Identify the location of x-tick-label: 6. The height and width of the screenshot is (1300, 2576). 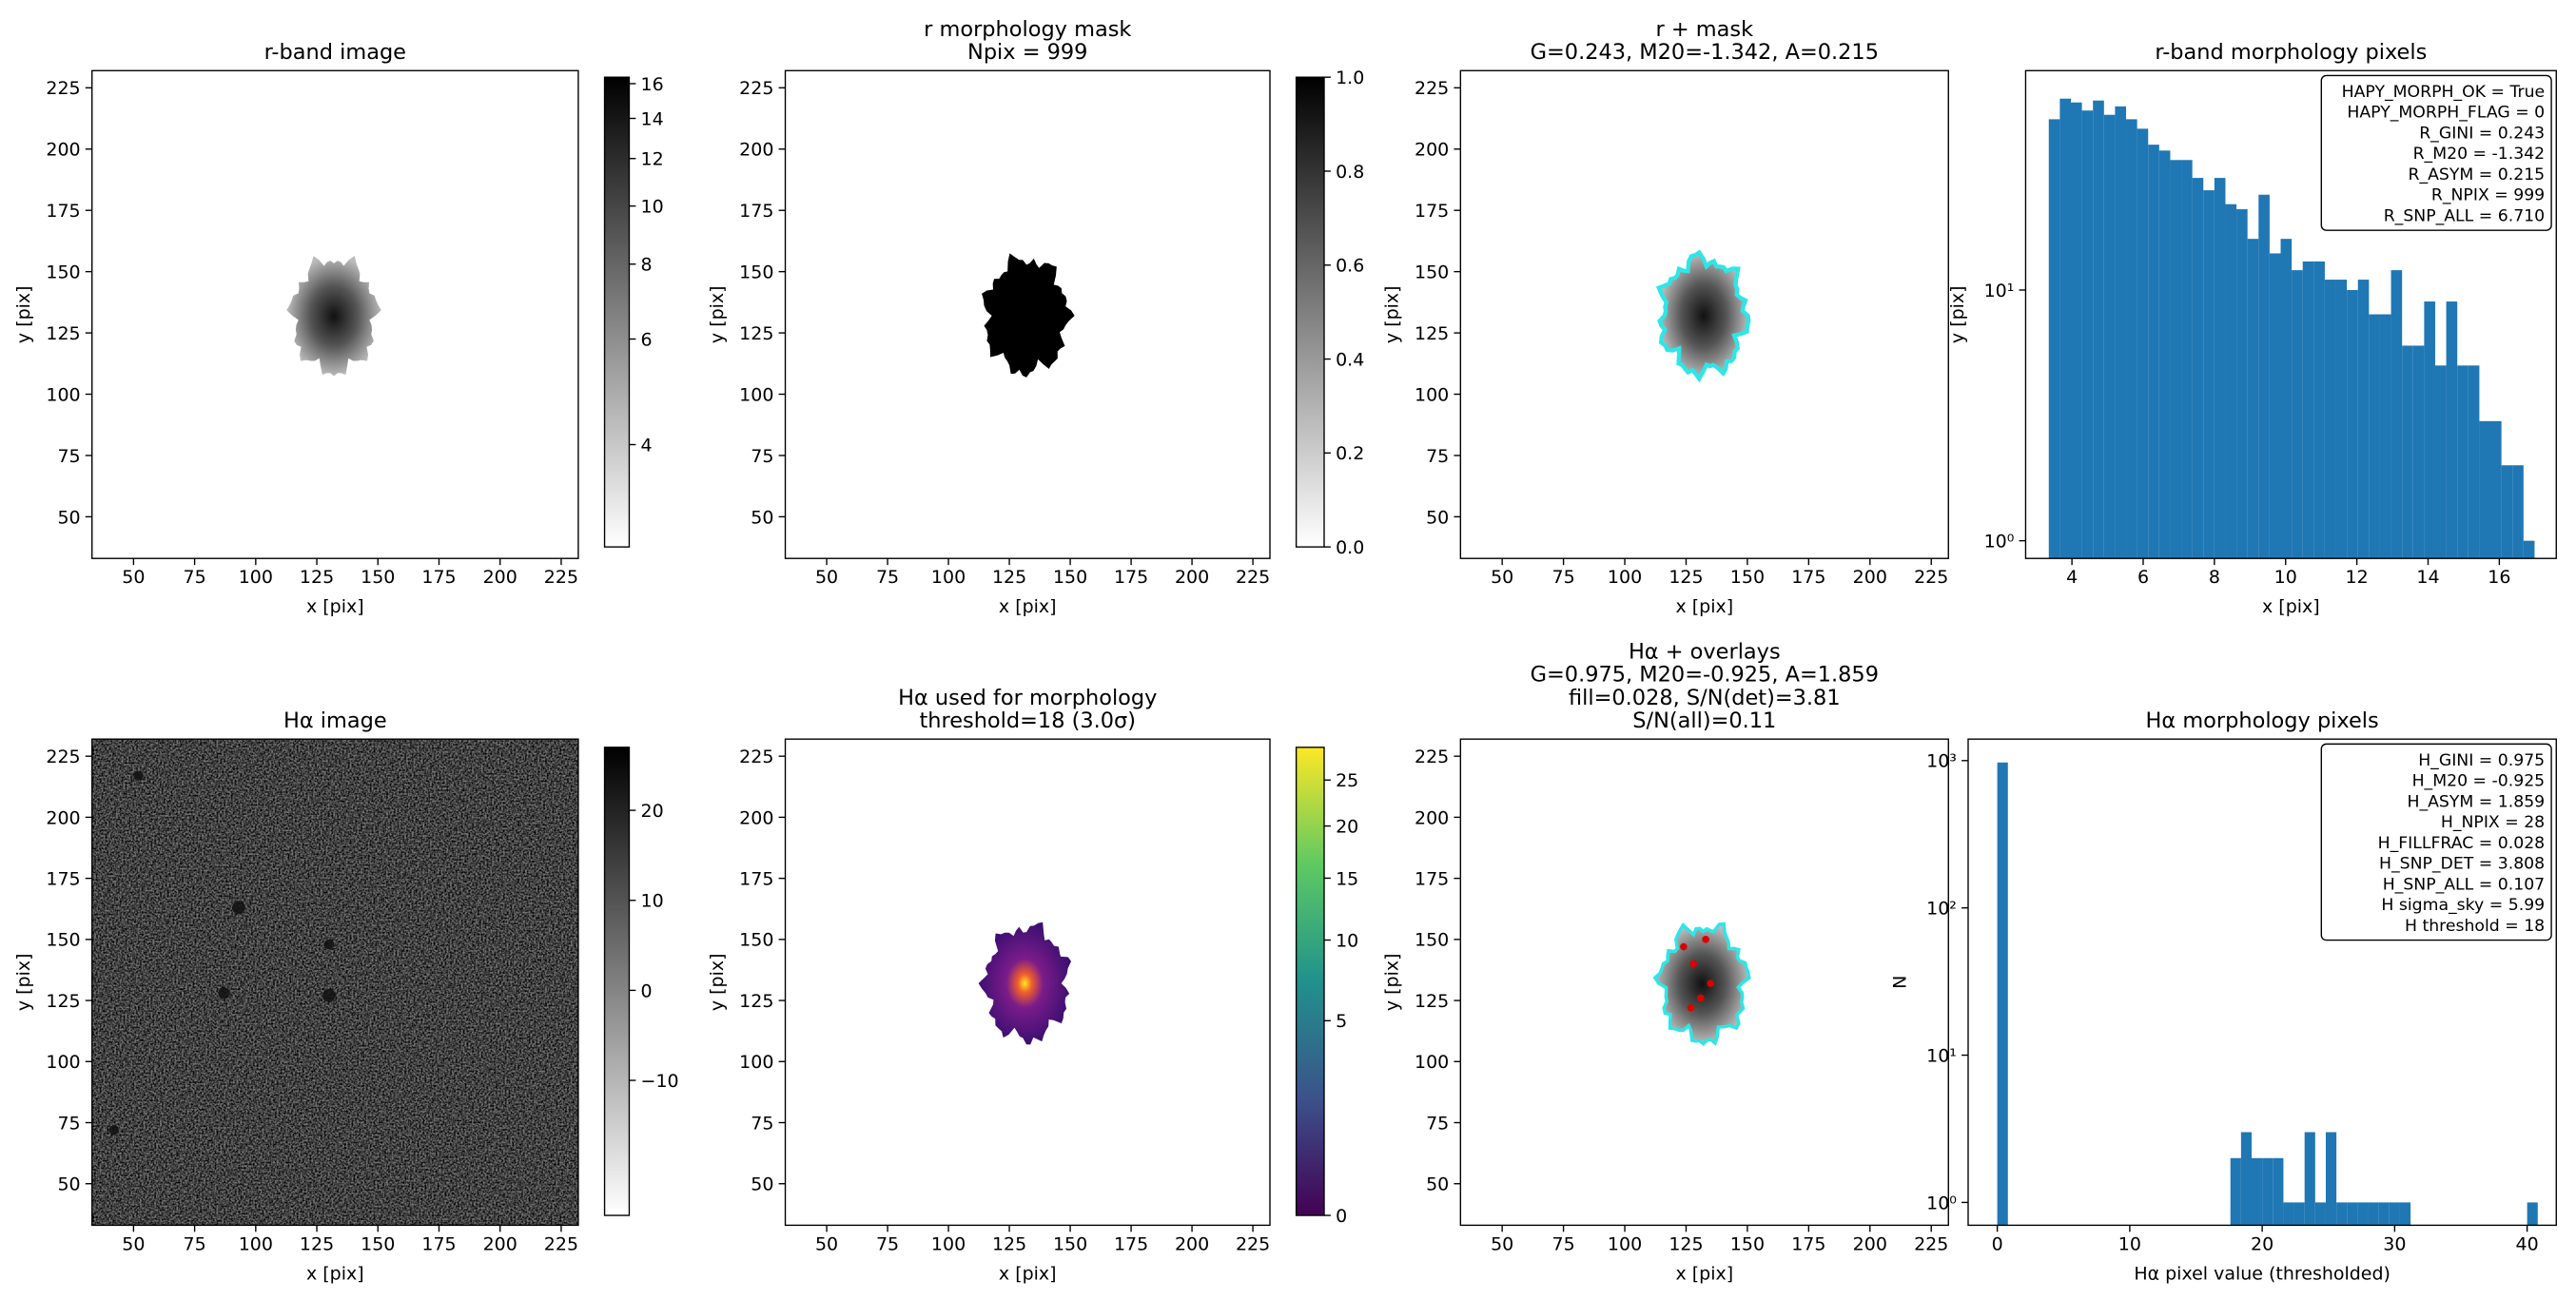
(2143, 577).